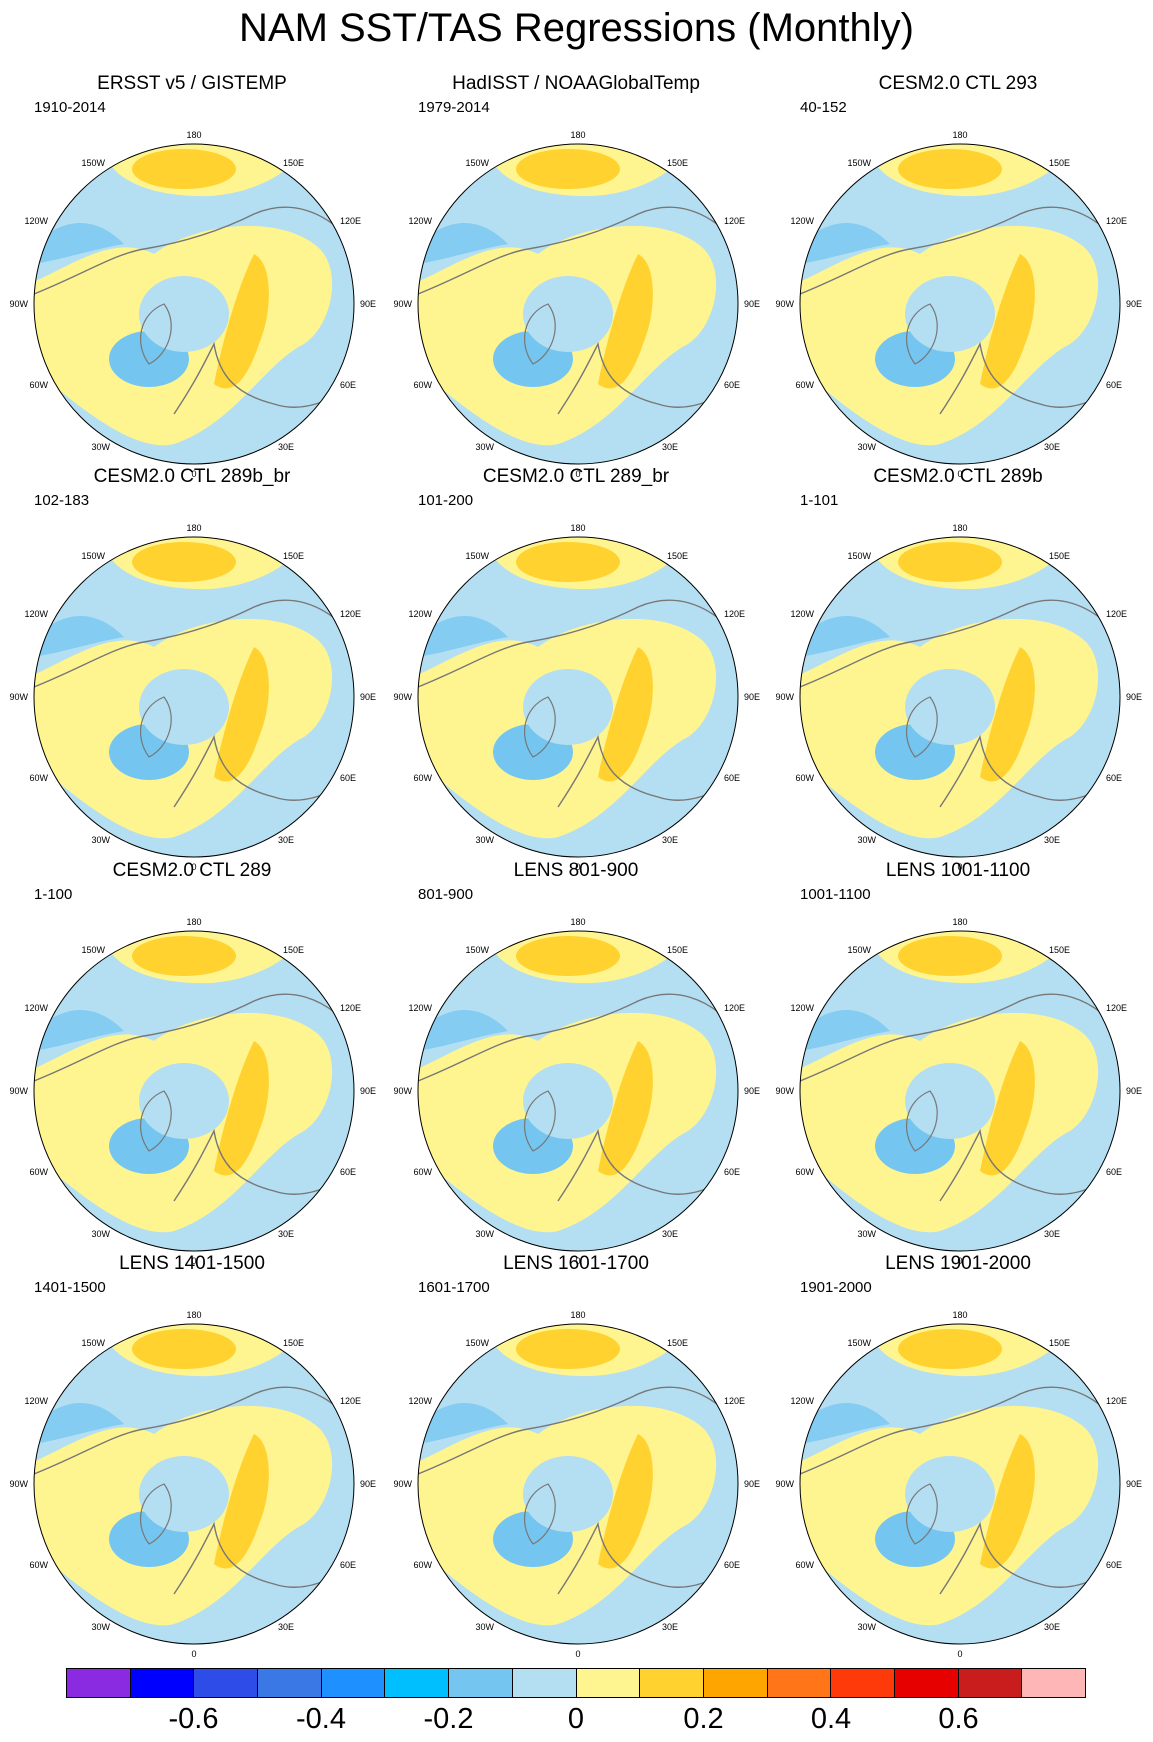 The image size is (1153, 1742). I want to click on colorbar-labels: -0.6 -0.4 -0.2 0 0.2 0.4 0.6, so click(576, 1720).